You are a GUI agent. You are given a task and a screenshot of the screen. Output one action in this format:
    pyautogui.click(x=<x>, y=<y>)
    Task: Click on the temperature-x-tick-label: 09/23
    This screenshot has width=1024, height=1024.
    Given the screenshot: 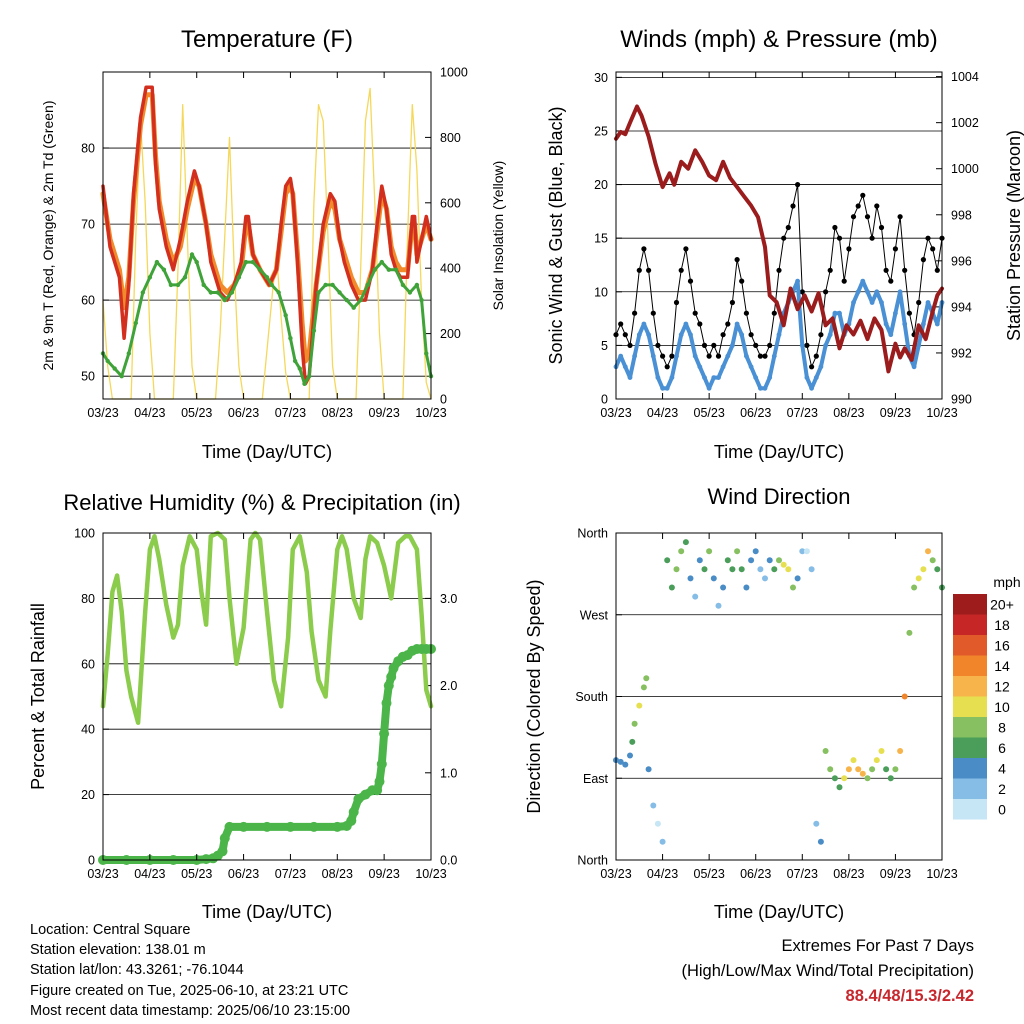 What is the action you would take?
    pyautogui.click(x=384, y=413)
    